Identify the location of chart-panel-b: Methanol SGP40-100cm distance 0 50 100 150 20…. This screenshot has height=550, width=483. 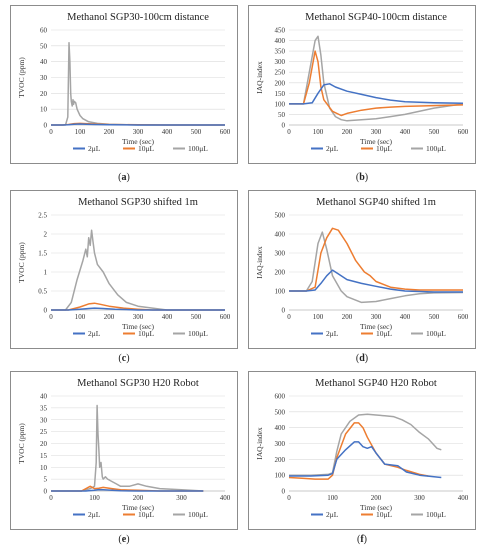
(362, 84).